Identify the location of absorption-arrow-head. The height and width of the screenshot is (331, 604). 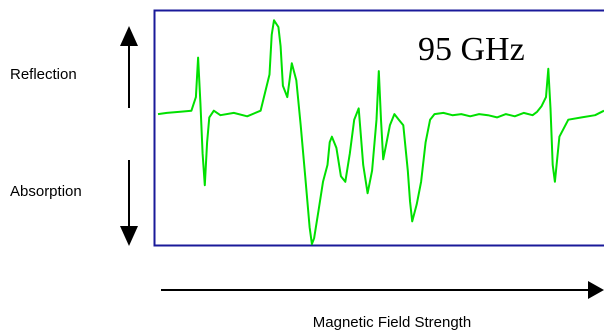
(129, 236).